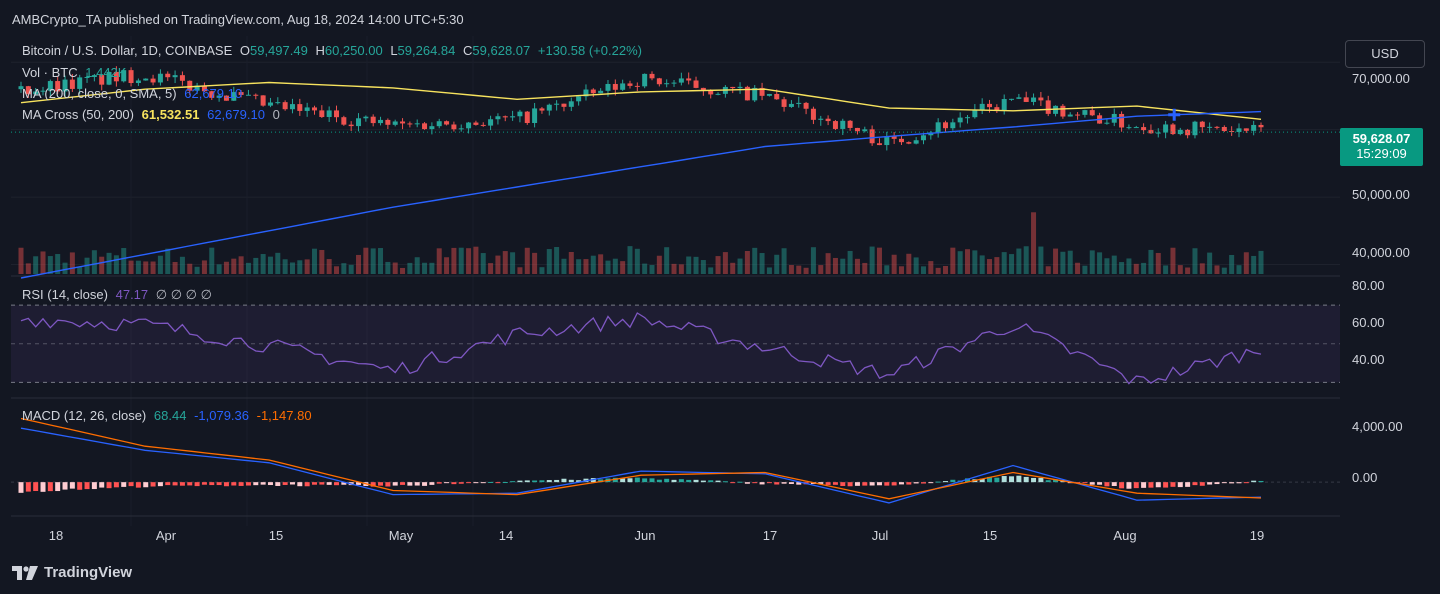 This screenshot has height=594, width=1440. I want to click on ma-cross-extra: 0, so click(276, 114).